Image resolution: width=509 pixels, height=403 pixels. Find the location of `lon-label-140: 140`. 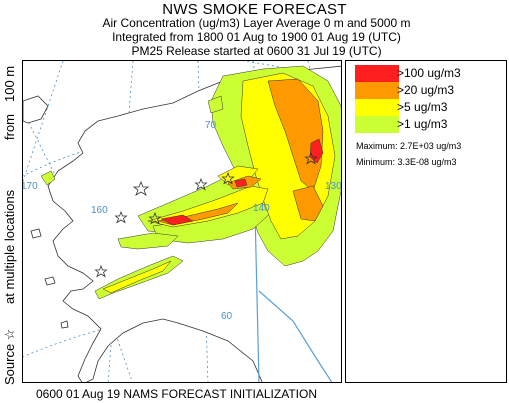

lon-label-140: 140 is located at coordinates (261, 208).